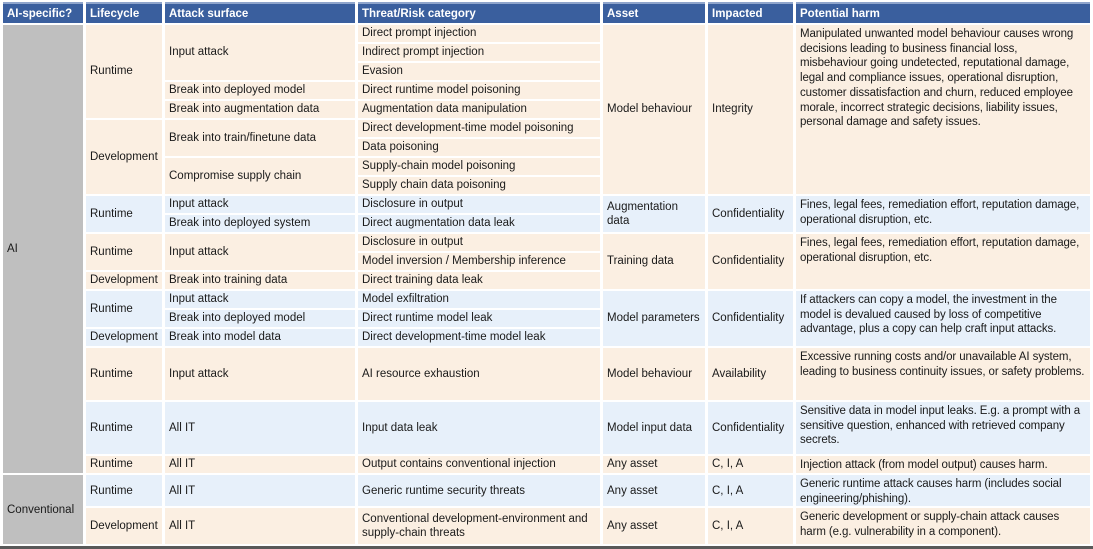 This screenshot has height=549, width=1093. I want to click on table-row: Model inversion / Membership inference, so click(546, 261).